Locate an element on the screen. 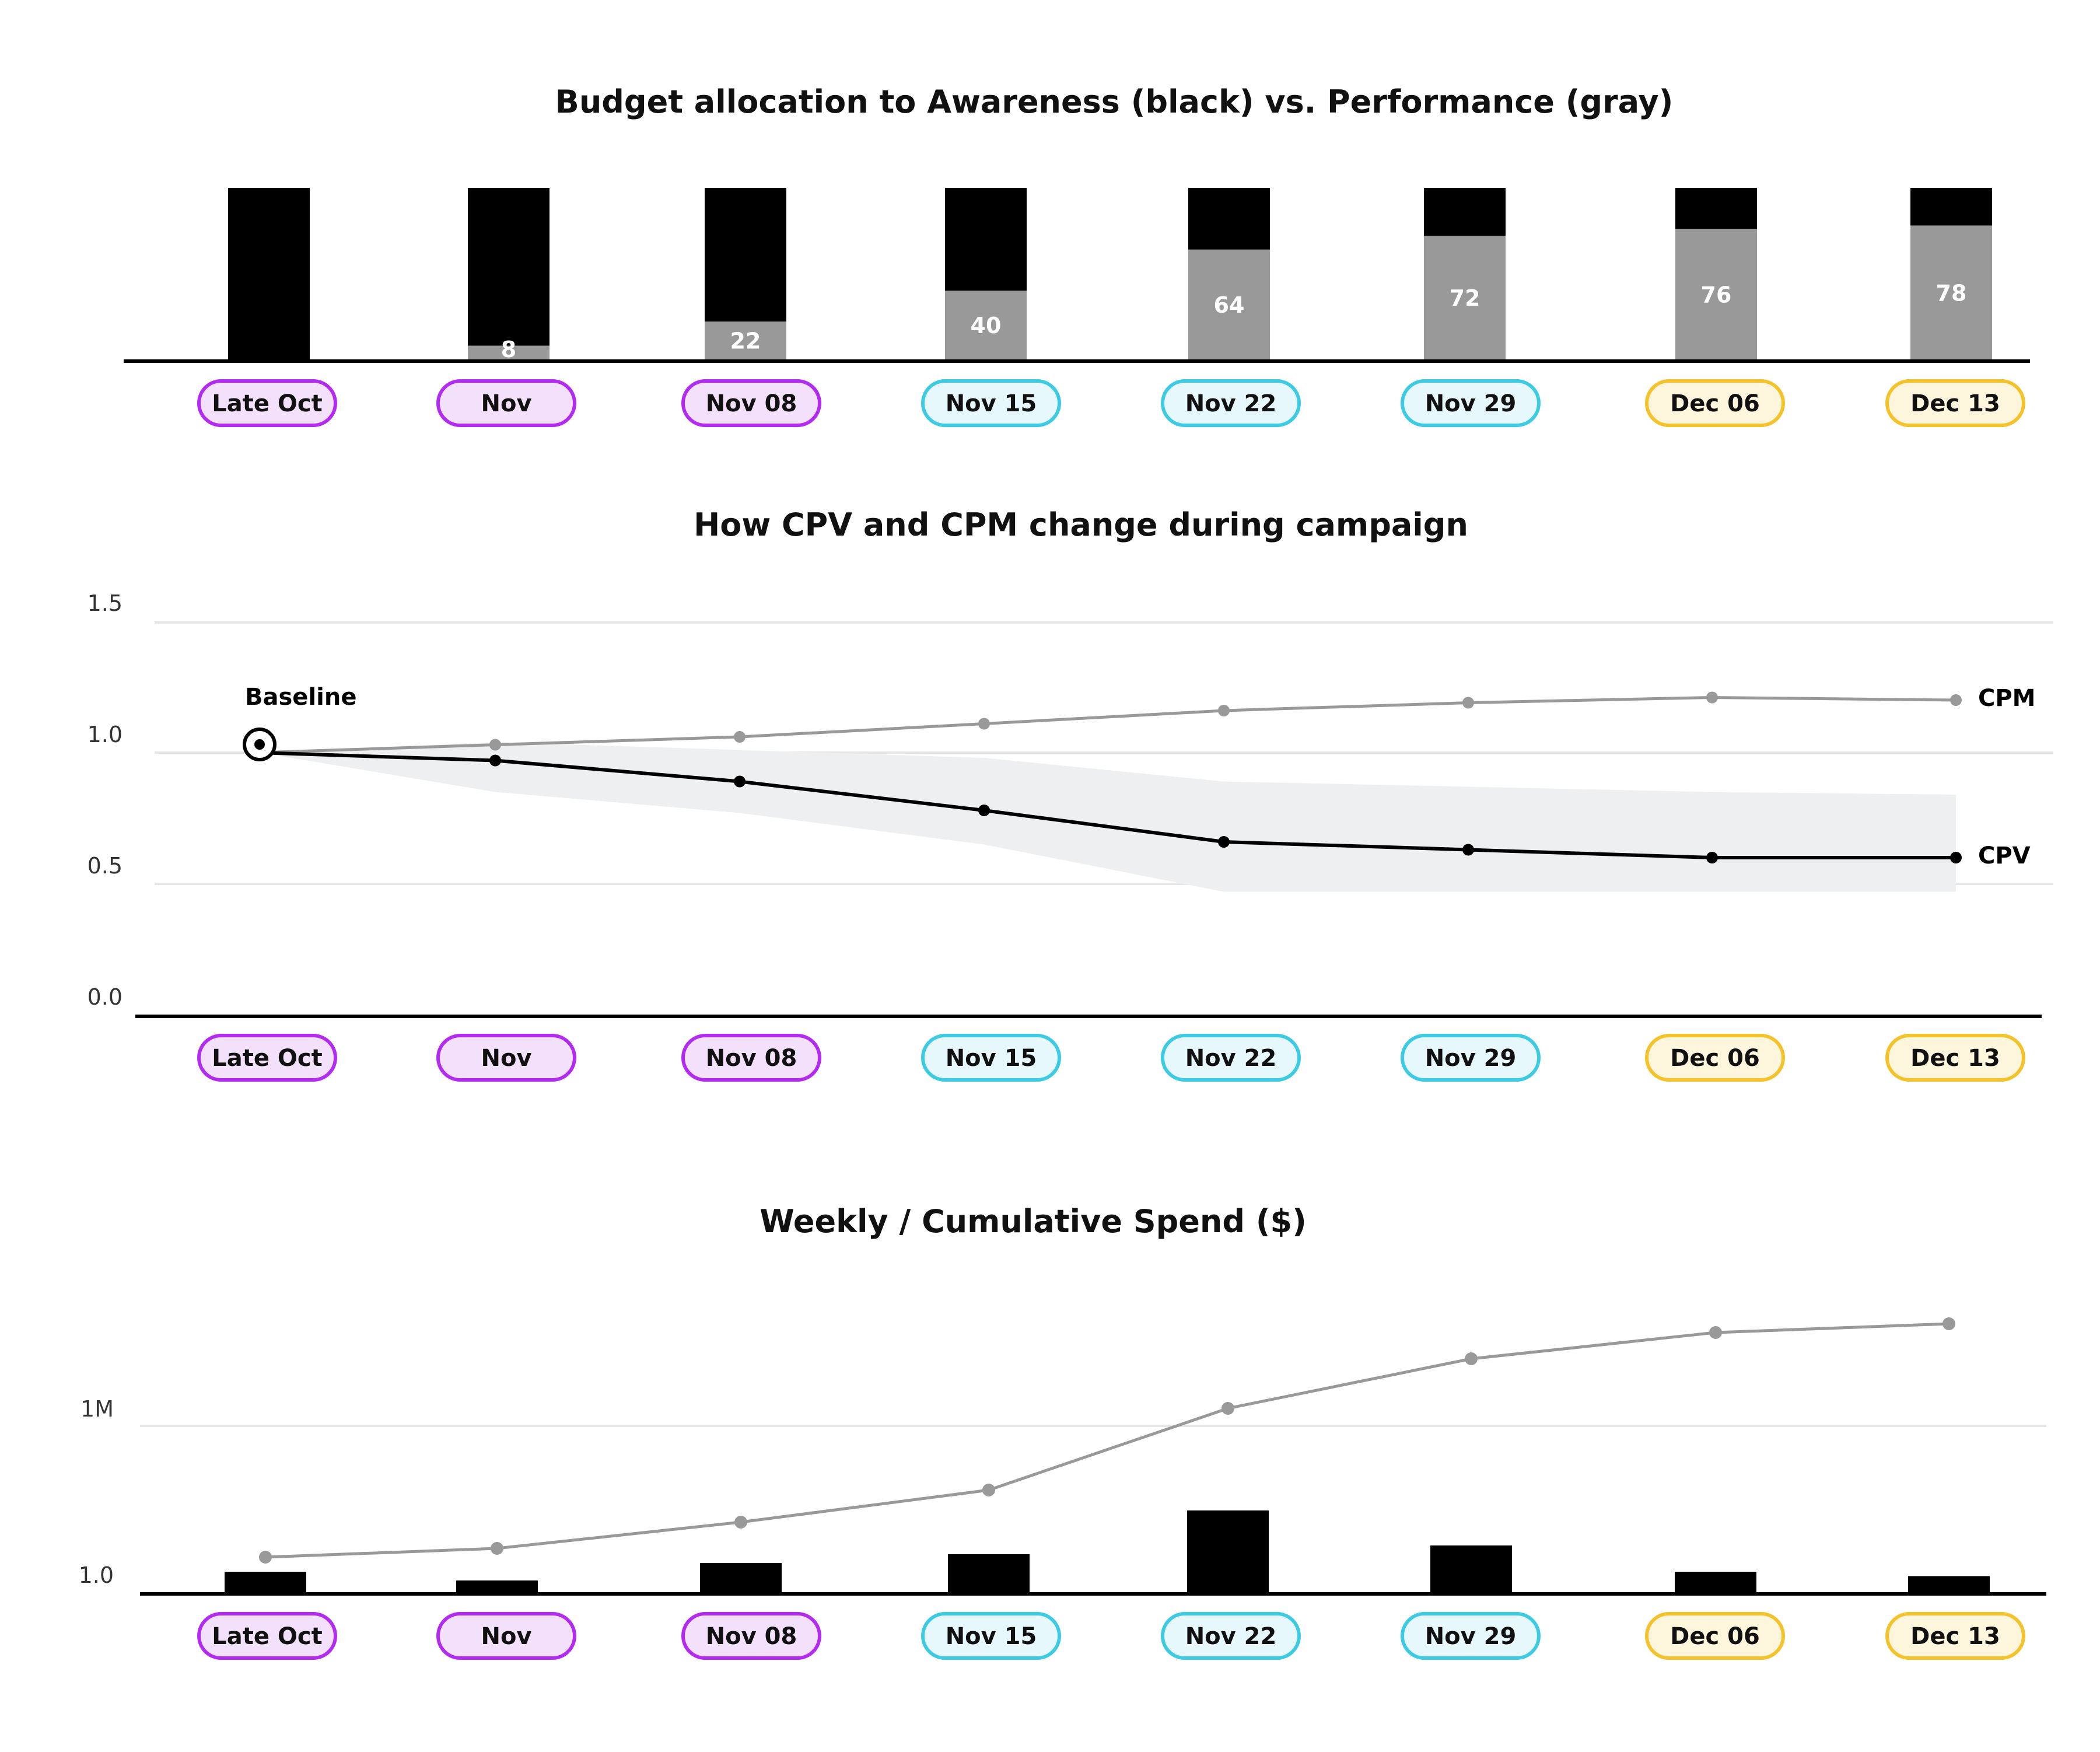 The image size is (2100, 1752). cpv-series-label: CPV is located at coordinates (2004, 855).